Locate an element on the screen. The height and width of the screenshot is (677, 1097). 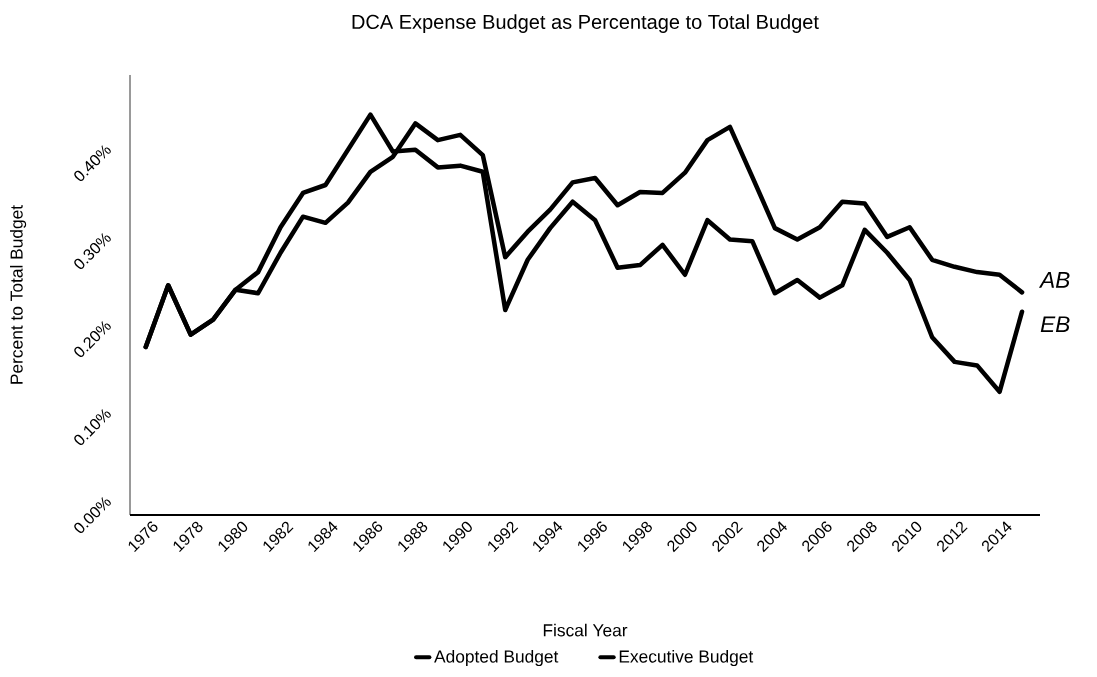
chart-title: DCA Expense Budget as Percentage to Total Budget is located at coordinates (585, 23).